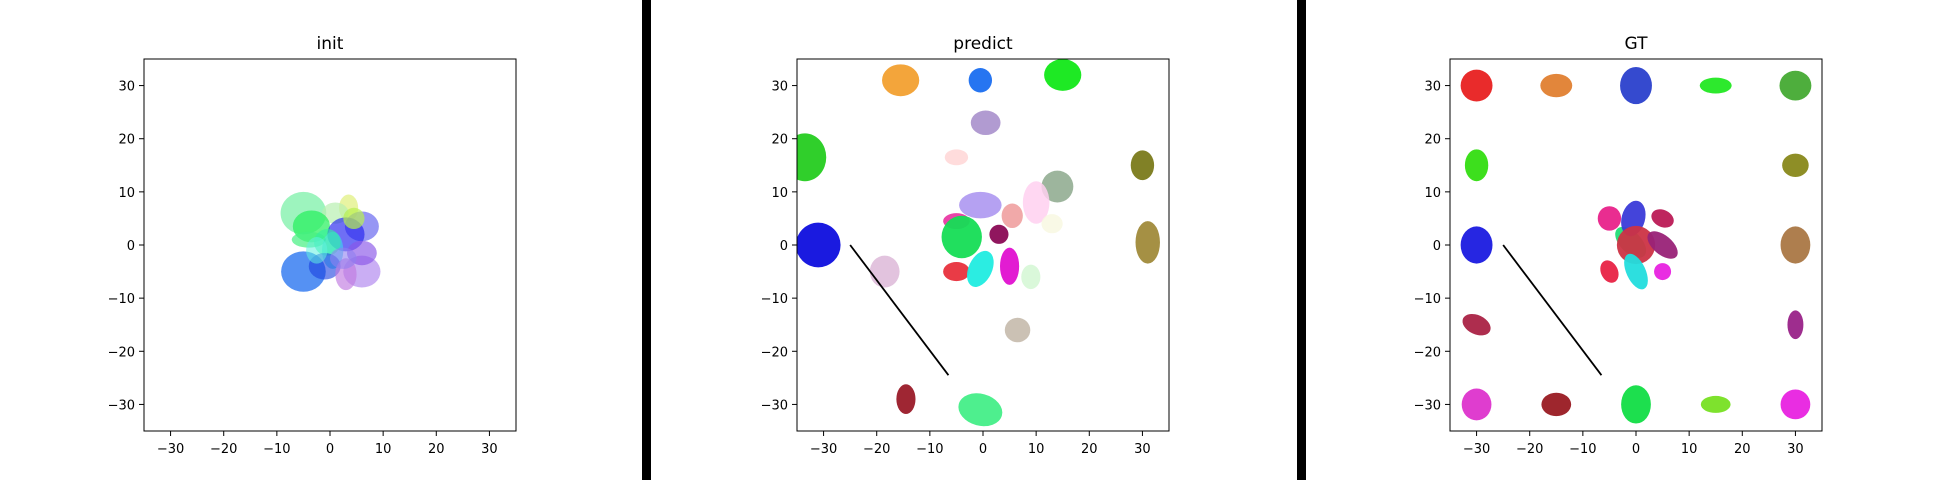 The image size is (1940, 480). Describe the element at coordinates (330, 44) in the screenshot. I see `panel-title: init` at that location.